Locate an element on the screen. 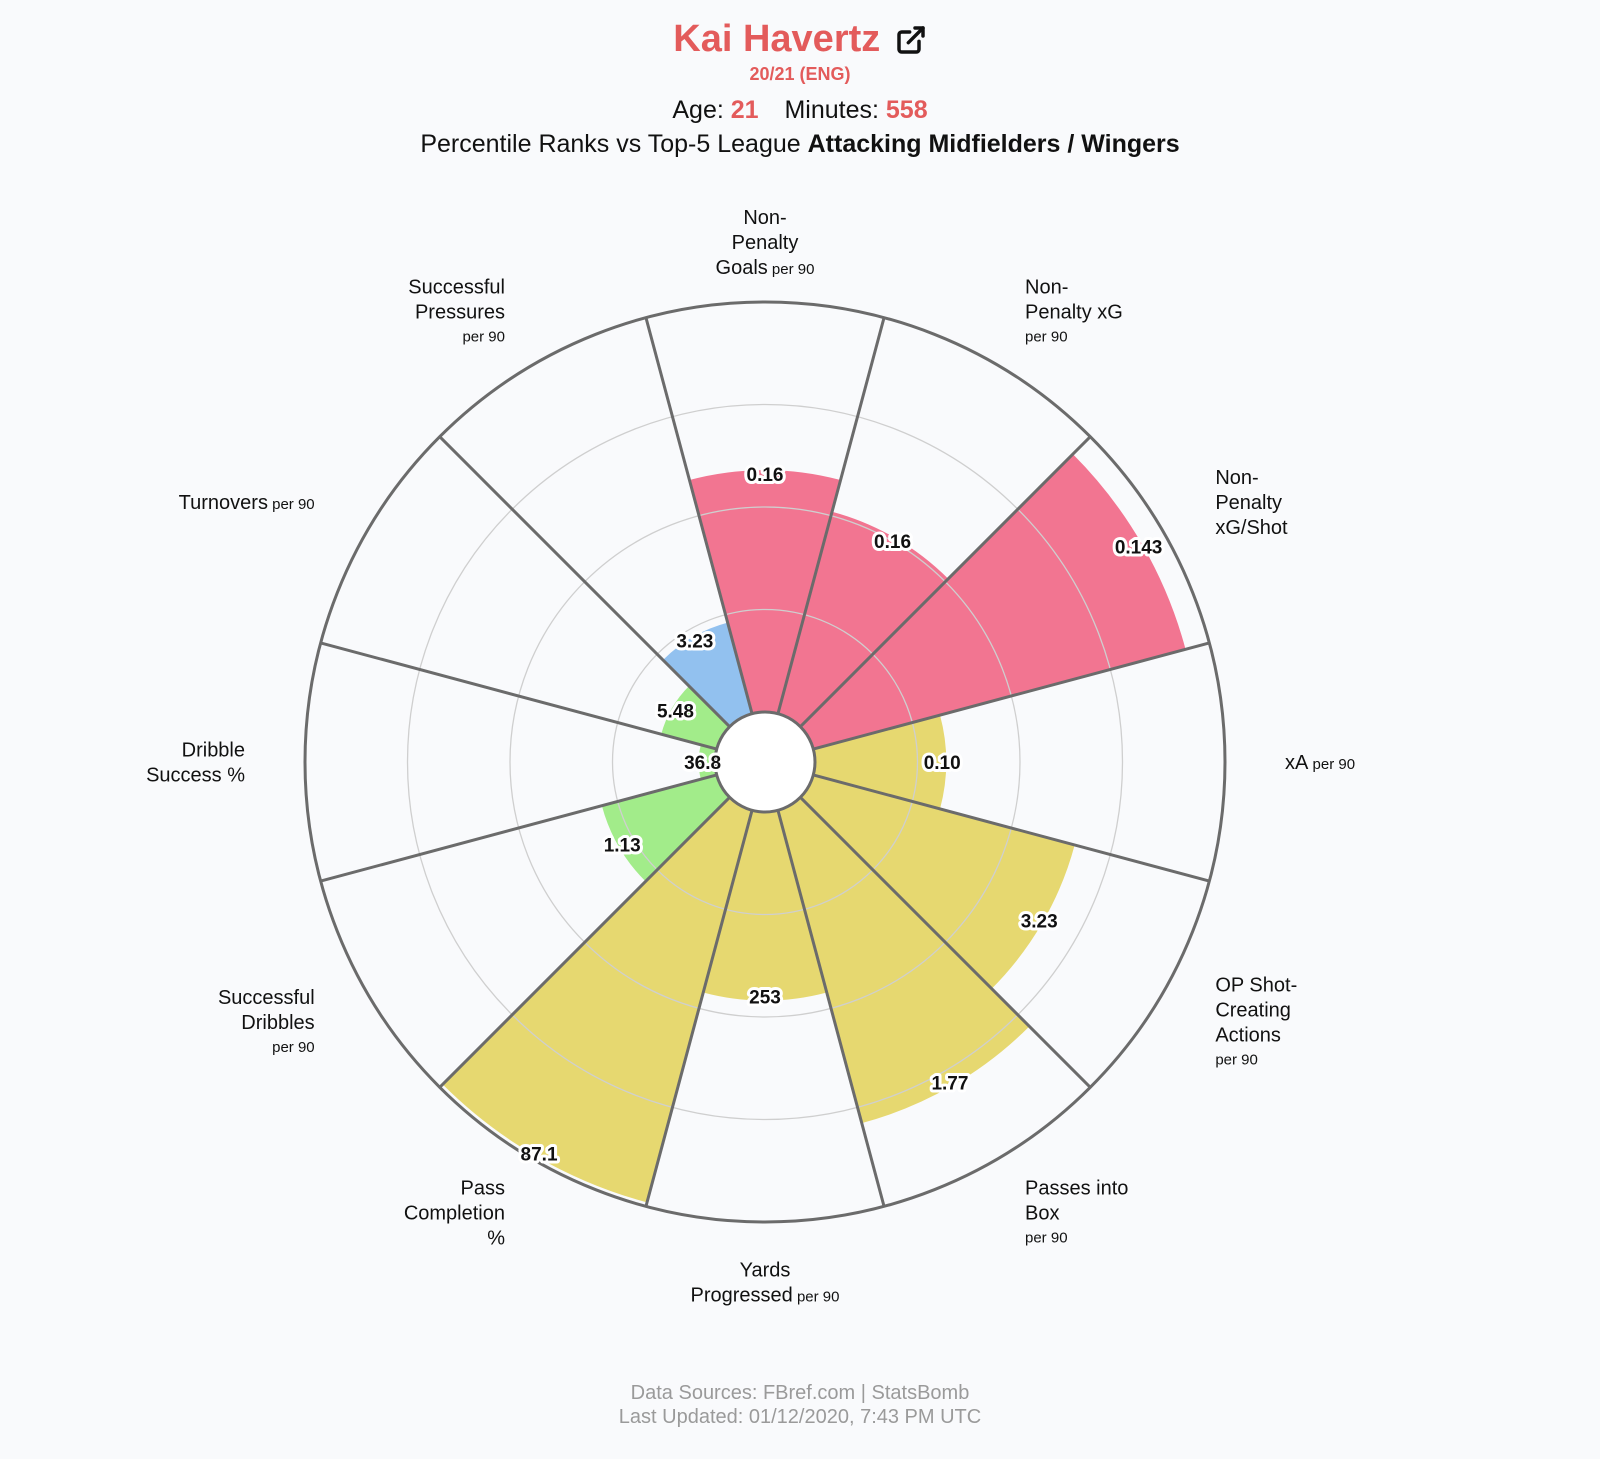 The height and width of the screenshot is (1459, 1600). category-label-9: Dribble Success % is located at coordinates (195, 763).